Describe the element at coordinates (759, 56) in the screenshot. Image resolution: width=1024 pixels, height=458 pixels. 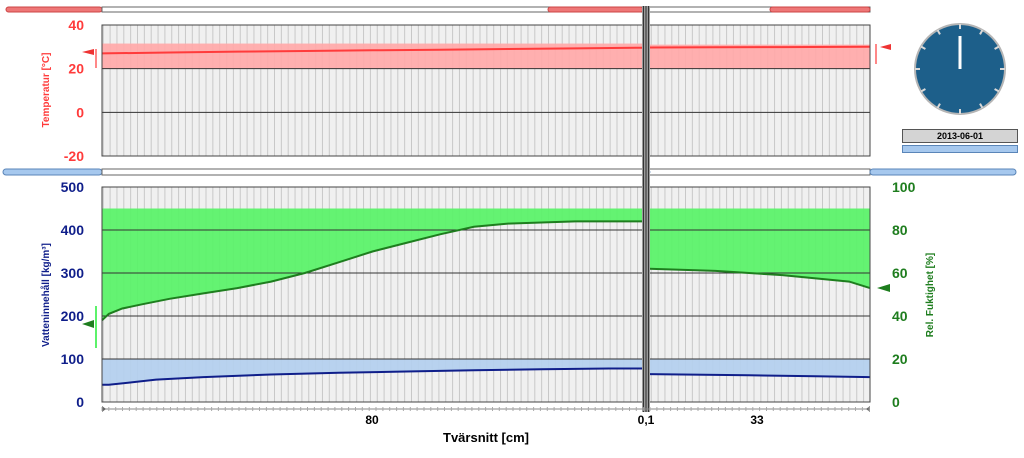
I see `temp-band-right` at that location.